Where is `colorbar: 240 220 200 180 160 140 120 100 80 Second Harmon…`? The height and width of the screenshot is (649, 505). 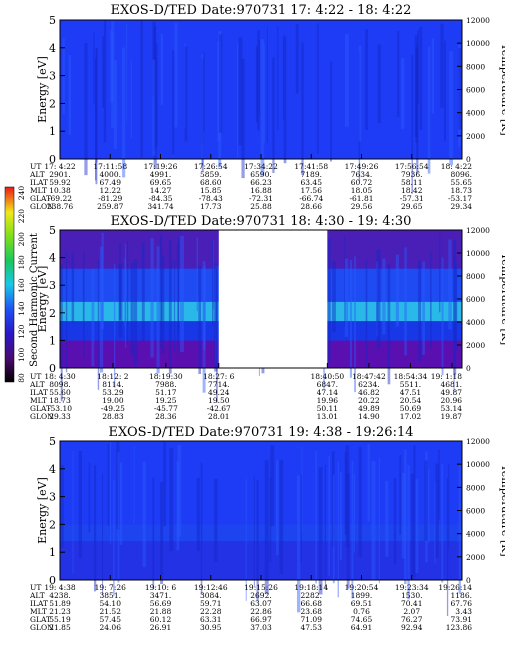
colorbar: 240 220 200 180 160 140 120 100 80 Second Harmon… is located at coordinates (22, 284).